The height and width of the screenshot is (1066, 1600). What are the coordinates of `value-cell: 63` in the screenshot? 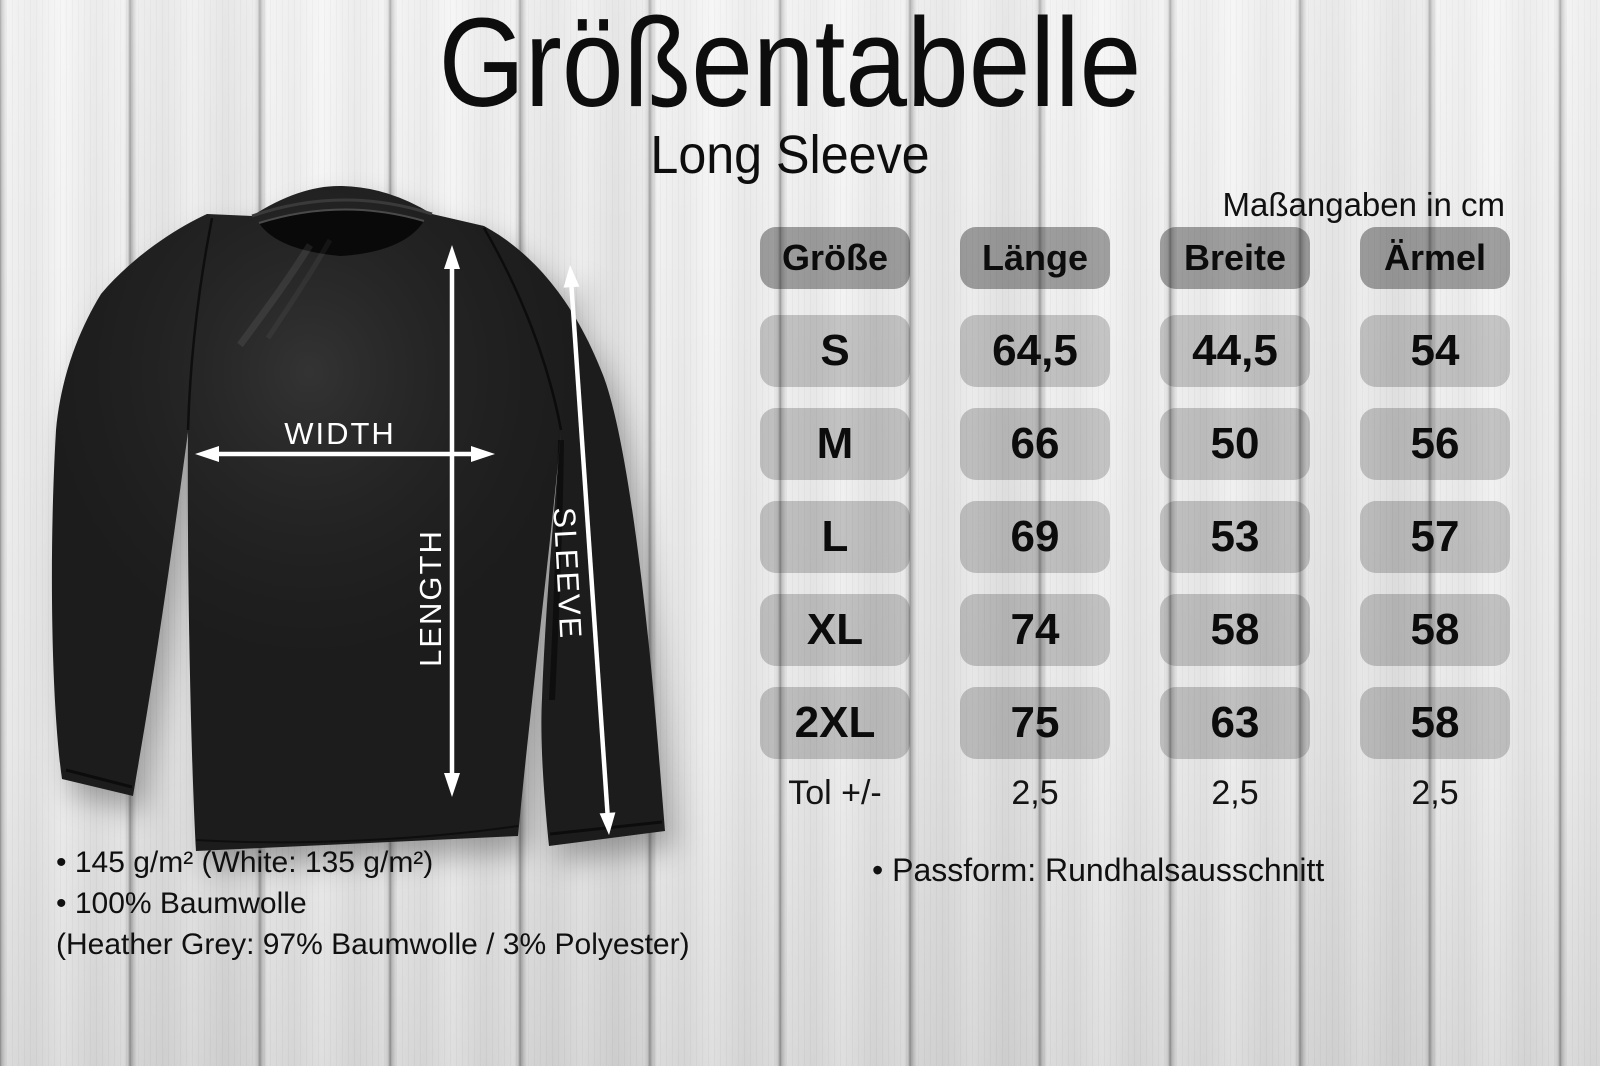 It's located at (1235, 723).